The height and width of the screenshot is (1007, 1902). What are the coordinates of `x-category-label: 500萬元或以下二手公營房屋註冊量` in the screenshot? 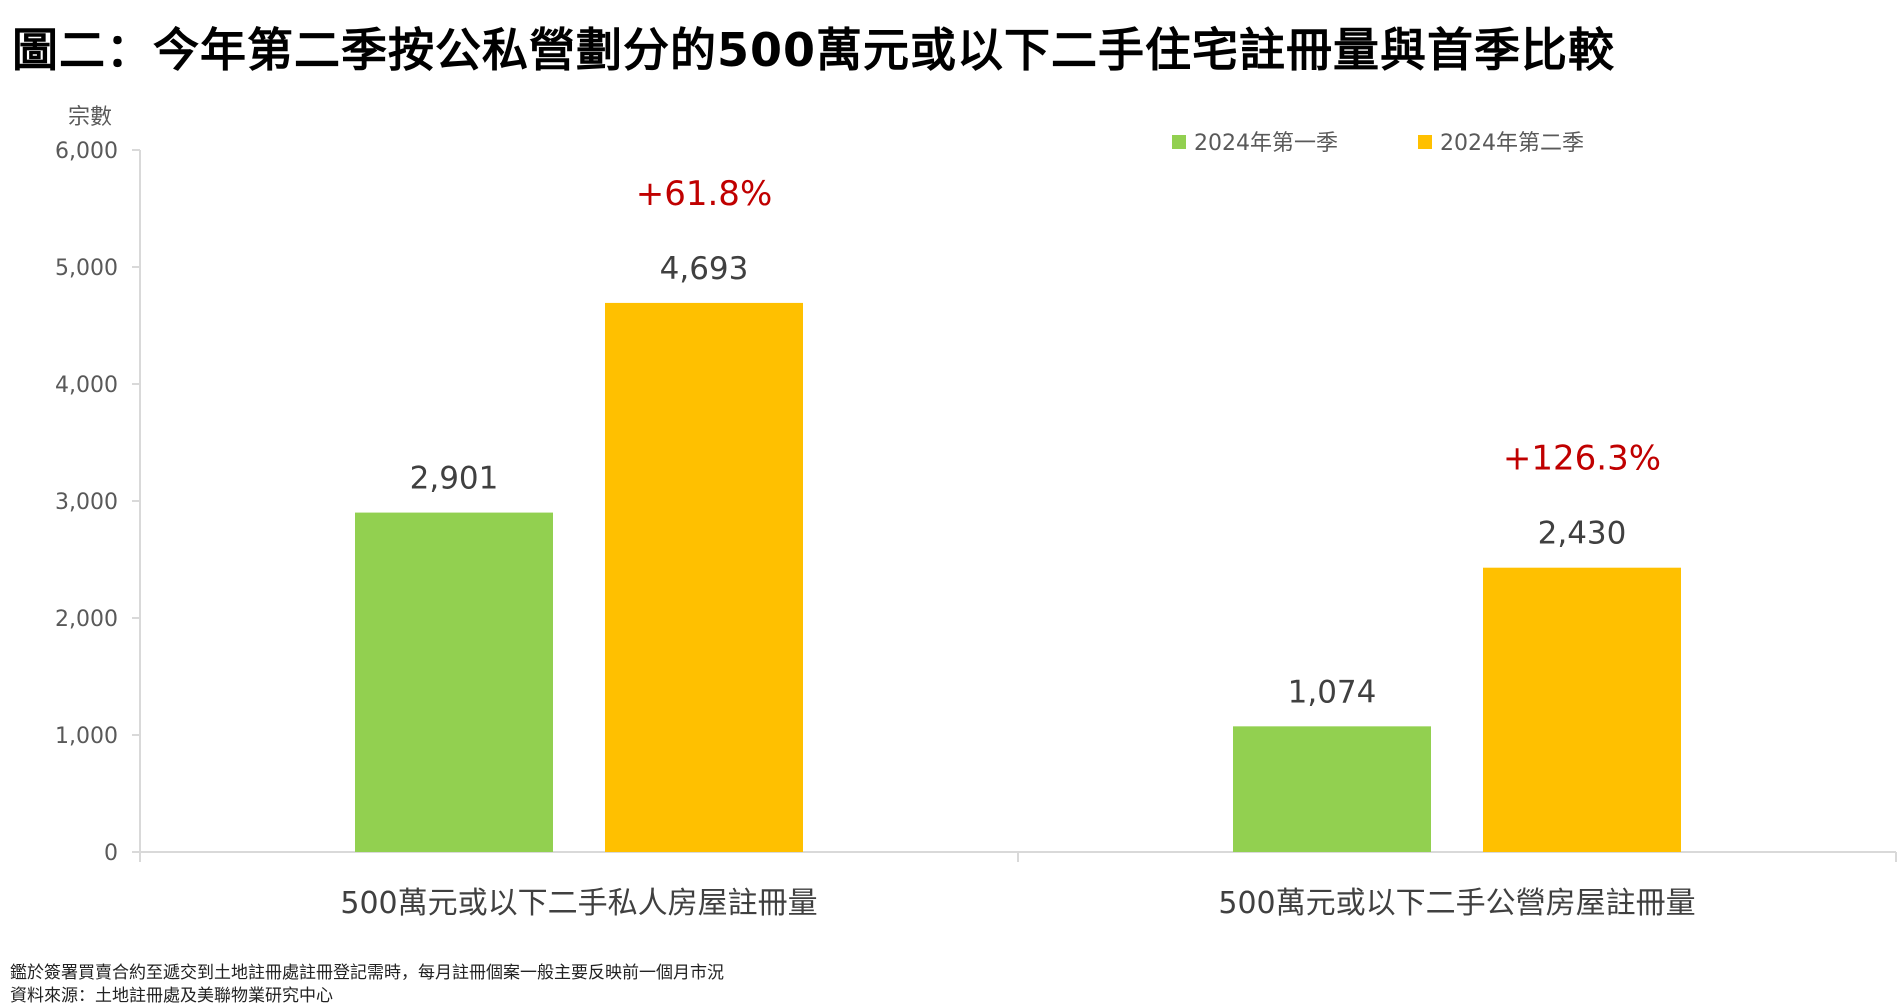 It's located at (1456, 903).